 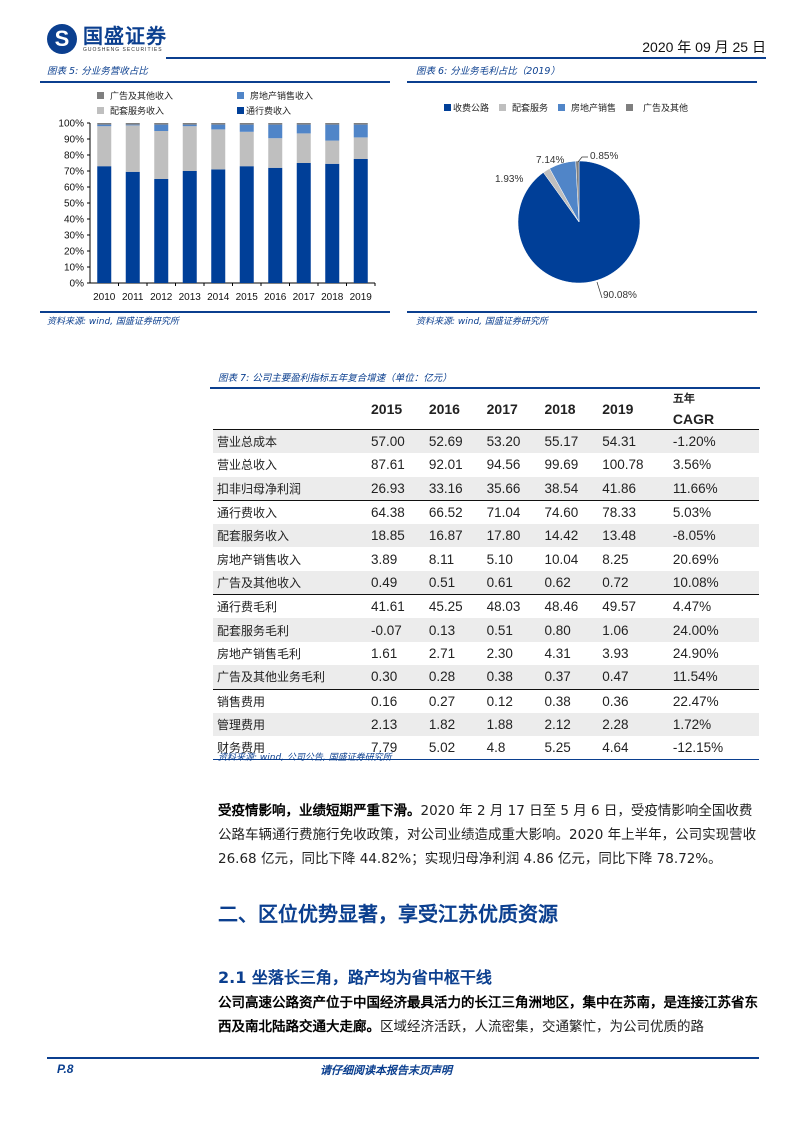 What do you see at coordinates (715, 606) in the screenshot?
I see `table-cell: 4.47%` at bounding box center [715, 606].